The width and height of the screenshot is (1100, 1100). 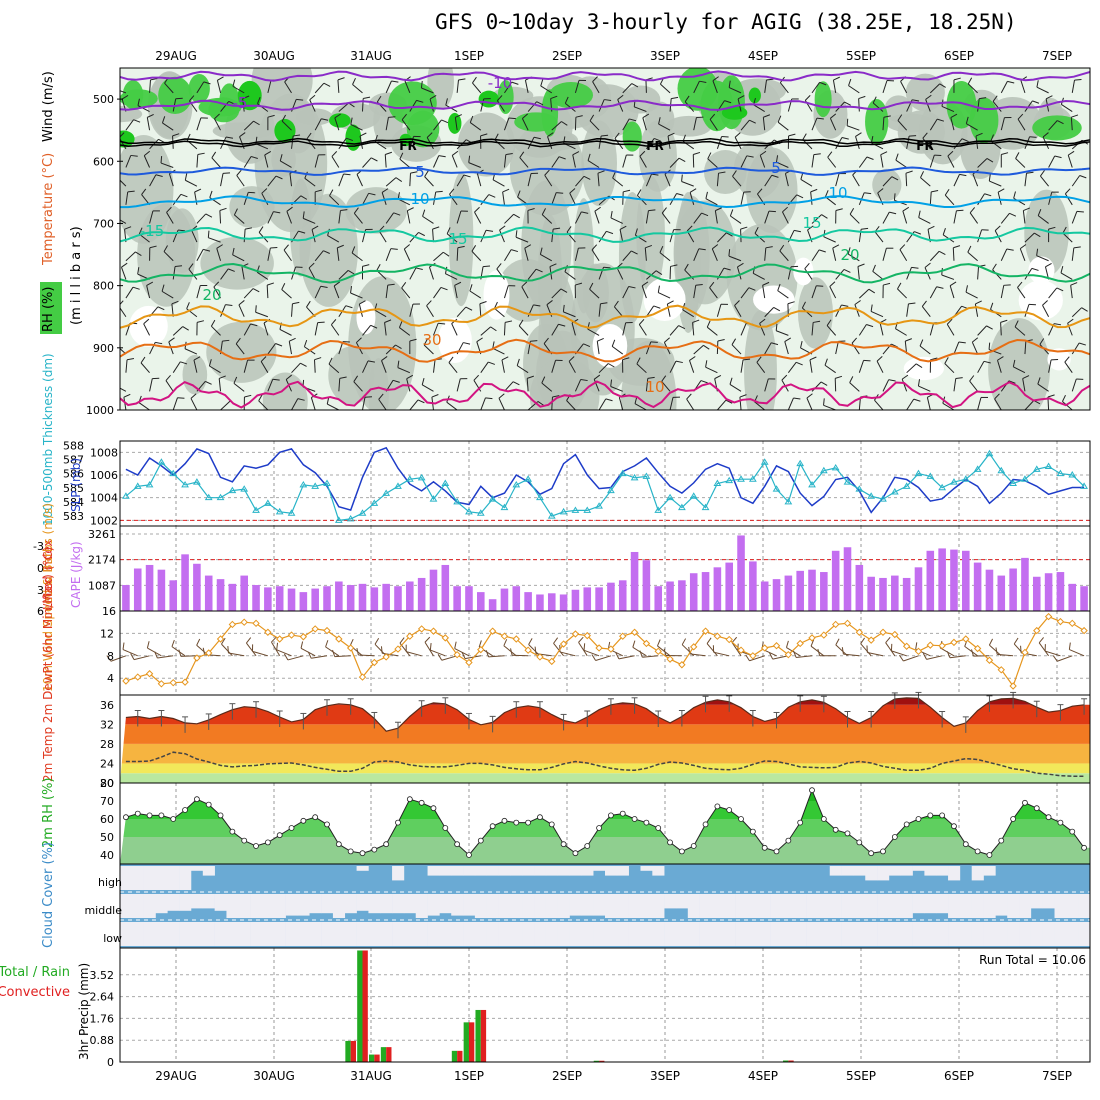 What do you see at coordinates (924, 368) in the screenshot?
I see `rh-dry-region` at bounding box center [924, 368].